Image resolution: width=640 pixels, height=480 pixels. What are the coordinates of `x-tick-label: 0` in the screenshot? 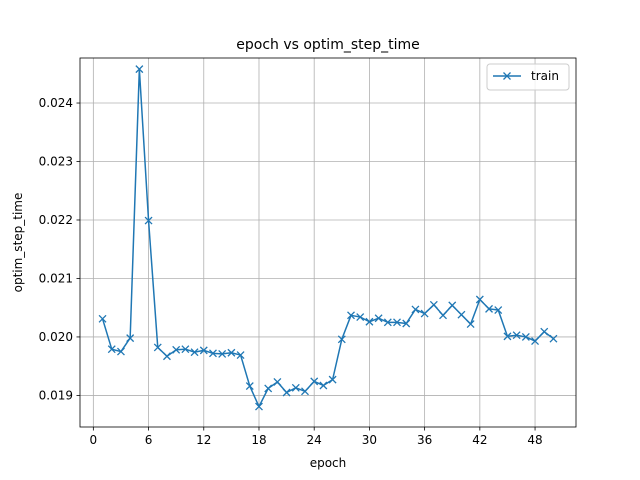 It's located at (94, 440).